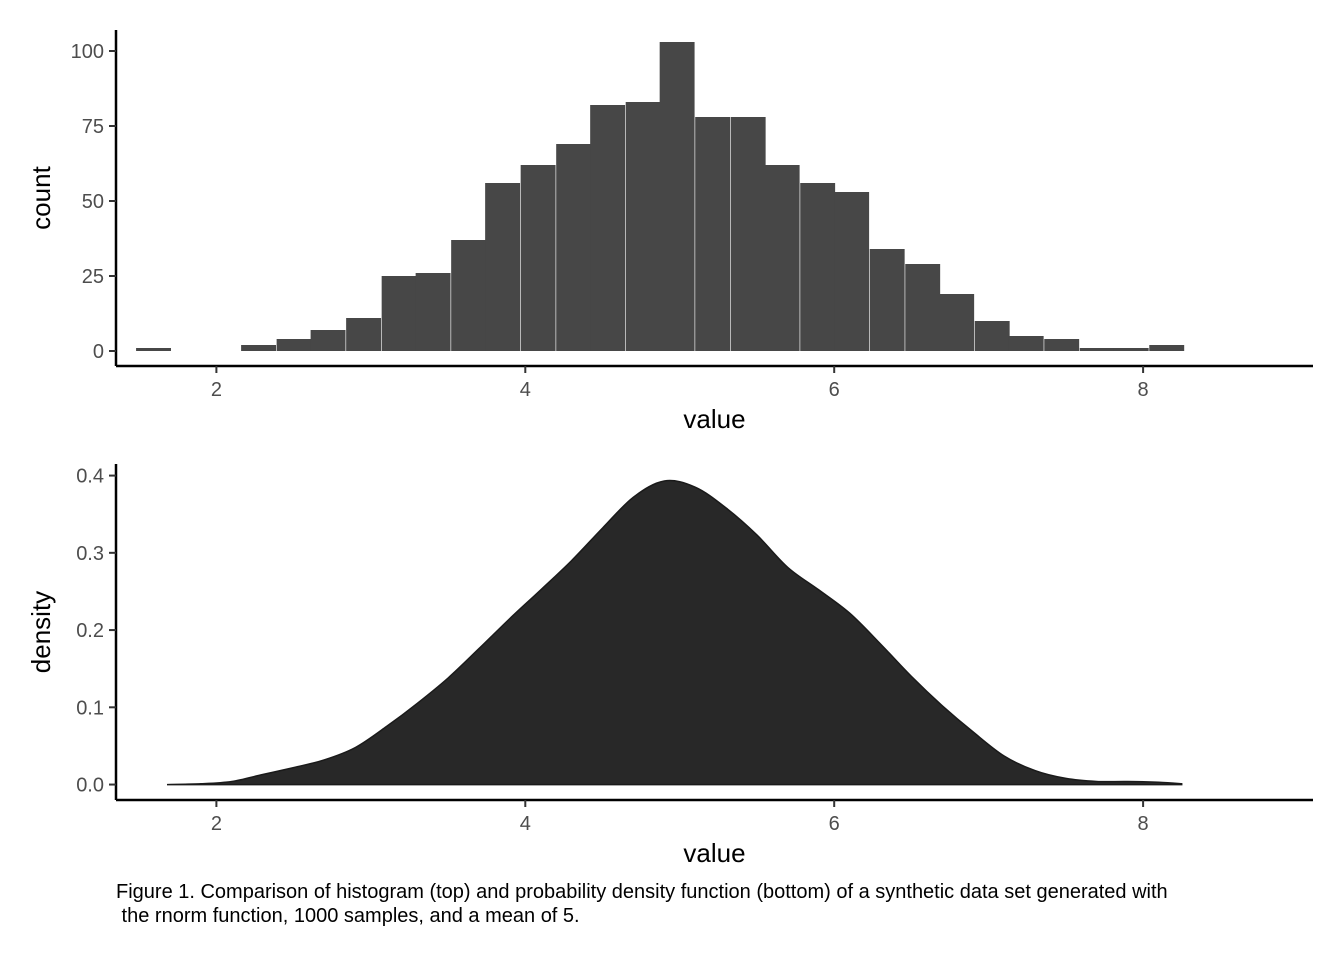  I want to click on histogram-y-tick-label: 50, so click(93, 202).